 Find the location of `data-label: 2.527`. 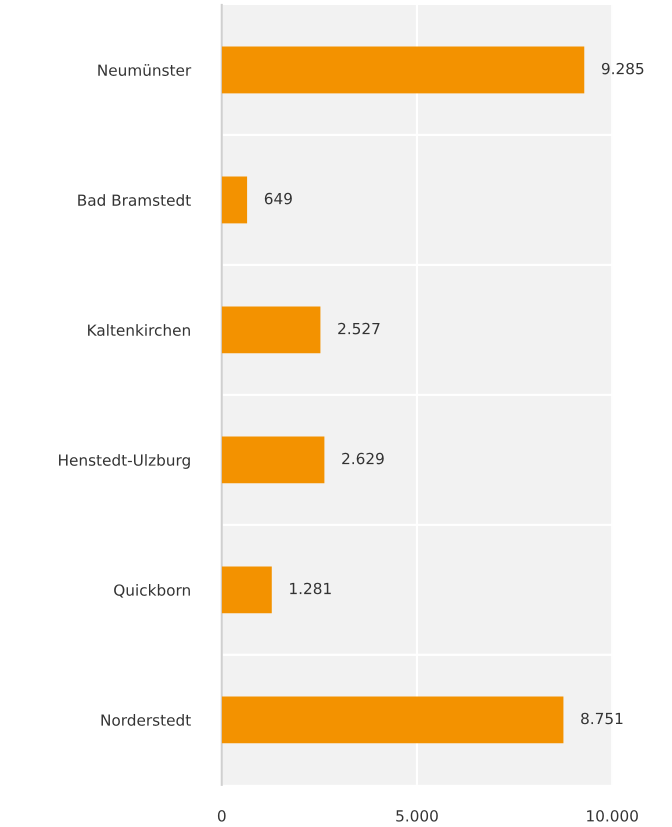

data-label: 2.527 is located at coordinates (359, 328).